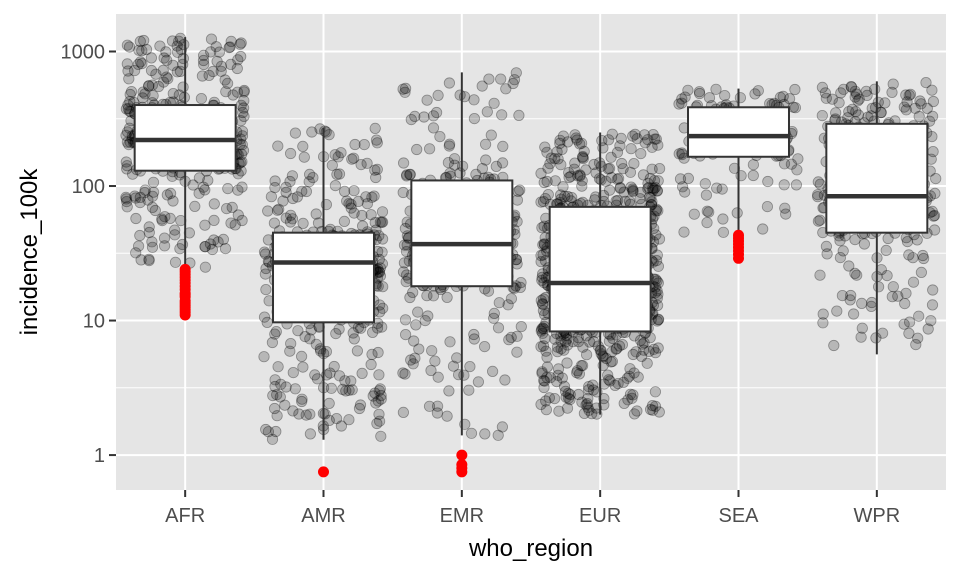 Image resolution: width=960 pixels, height=581 pixels. What do you see at coordinates (600, 516) in the screenshot?
I see `x-tick-label: EUR` at bounding box center [600, 516].